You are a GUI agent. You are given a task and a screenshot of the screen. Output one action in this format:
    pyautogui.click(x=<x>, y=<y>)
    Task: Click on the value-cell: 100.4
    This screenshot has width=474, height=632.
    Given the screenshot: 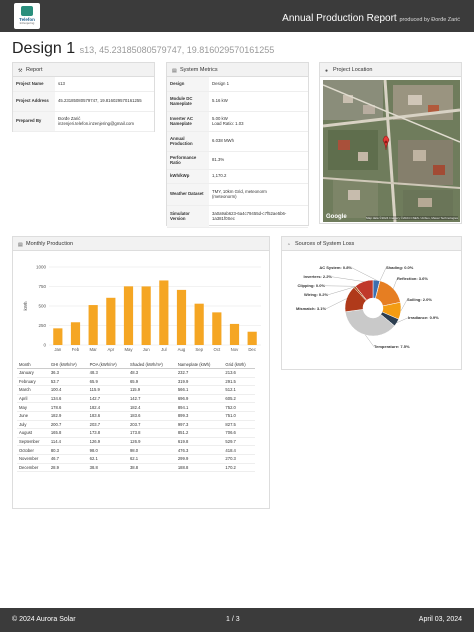 What is the action you would take?
    pyautogui.click(x=68, y=390)
    